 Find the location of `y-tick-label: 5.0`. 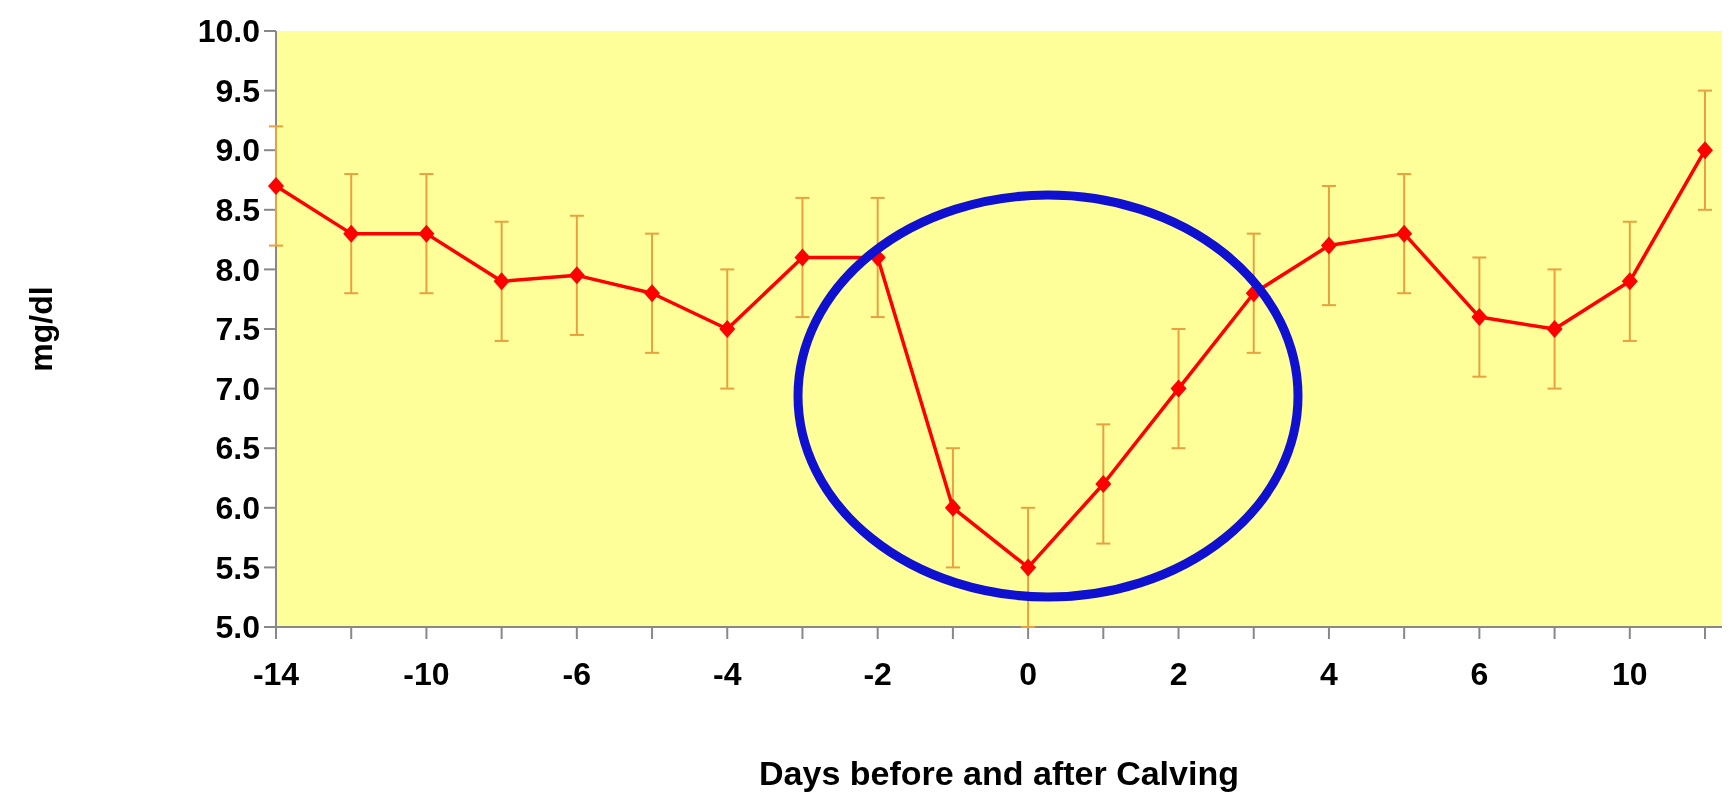

y-tick-label: 5.0 is located at coordinates (237, 627).